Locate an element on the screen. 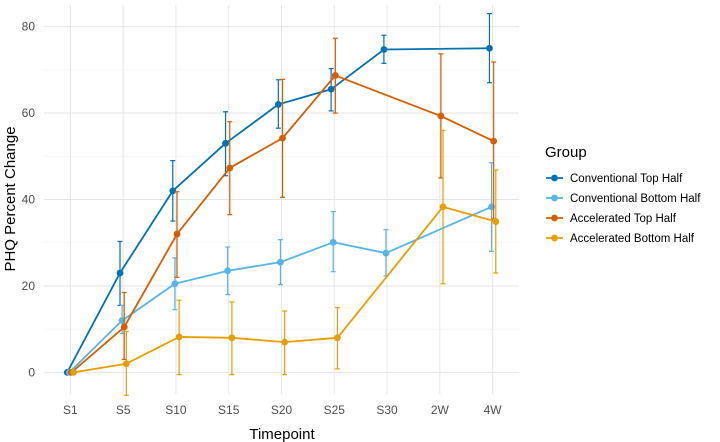 The width and height of the screenshot is (720, 442). legend-item: Accelerated Bottom Half is located at coordinates (620, 239).